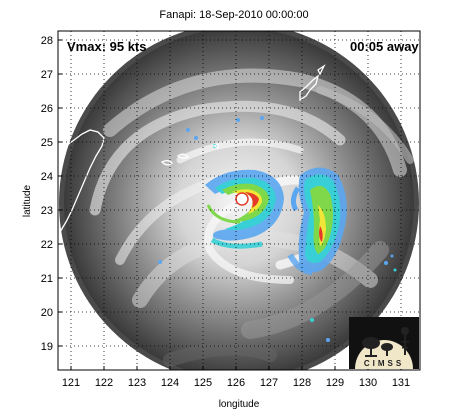  Describe the element at coordinates (47, 245) in the screenshot. I see `y-tick-label: 22` at that location.